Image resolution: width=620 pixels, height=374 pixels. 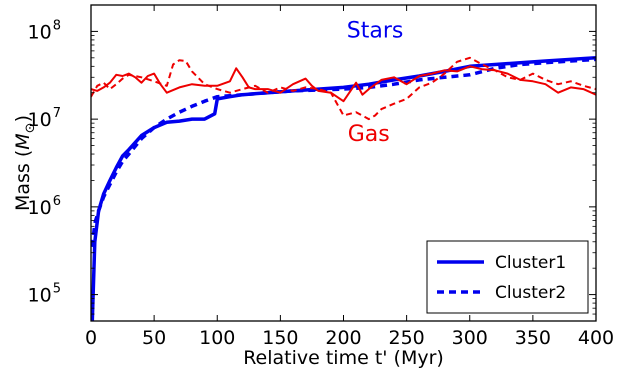 What do you see at coordinates (23, 180) in the screenshot?
I see `y-axis-label-text: Mass (` at bounding box center [23, 180].